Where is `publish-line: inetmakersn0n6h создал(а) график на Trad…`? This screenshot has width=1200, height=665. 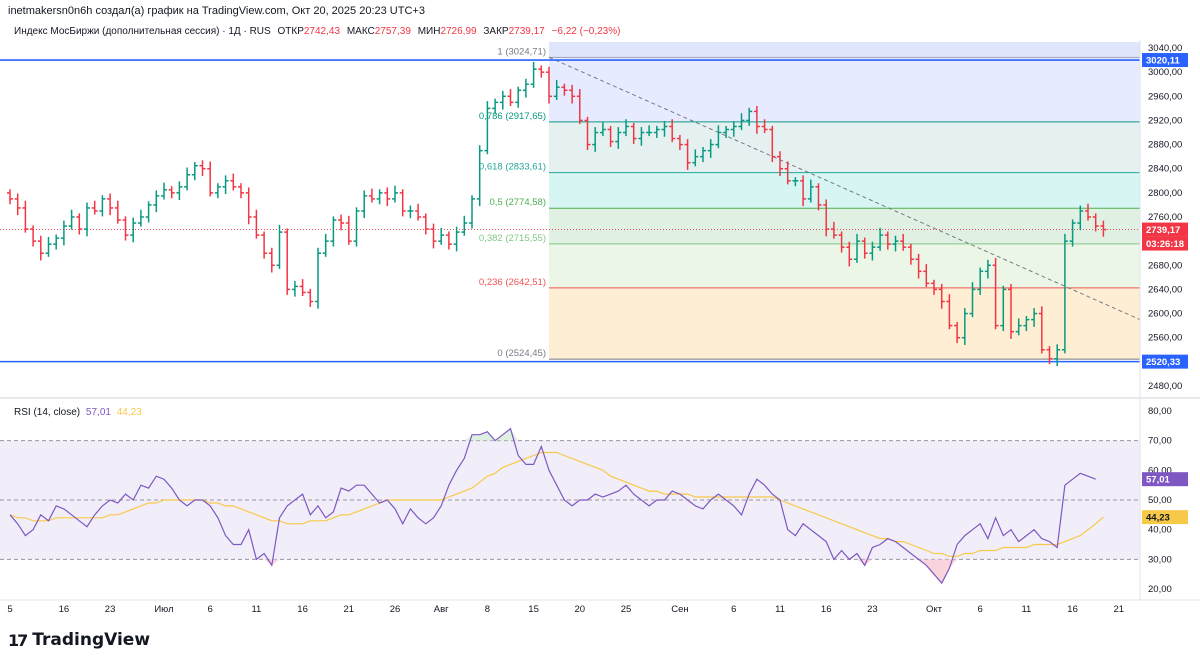
publish-line: inetmakersn0n6h создал(а) график на Trad… is located at coordinates (216, 11).